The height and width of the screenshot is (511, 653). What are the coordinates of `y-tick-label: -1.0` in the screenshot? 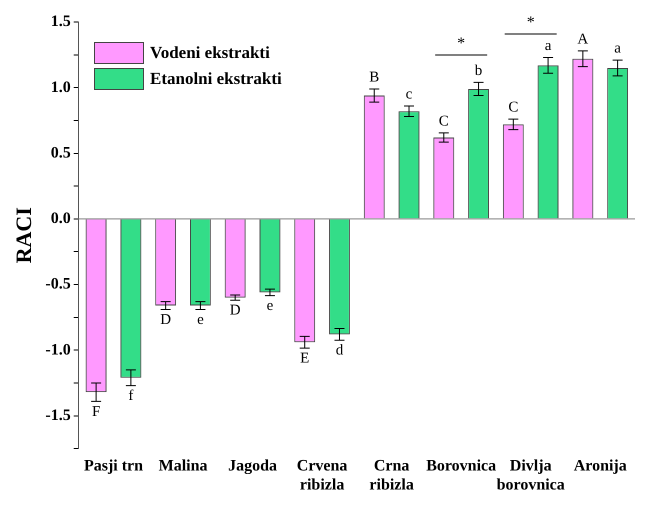 It's located at (58, 349).